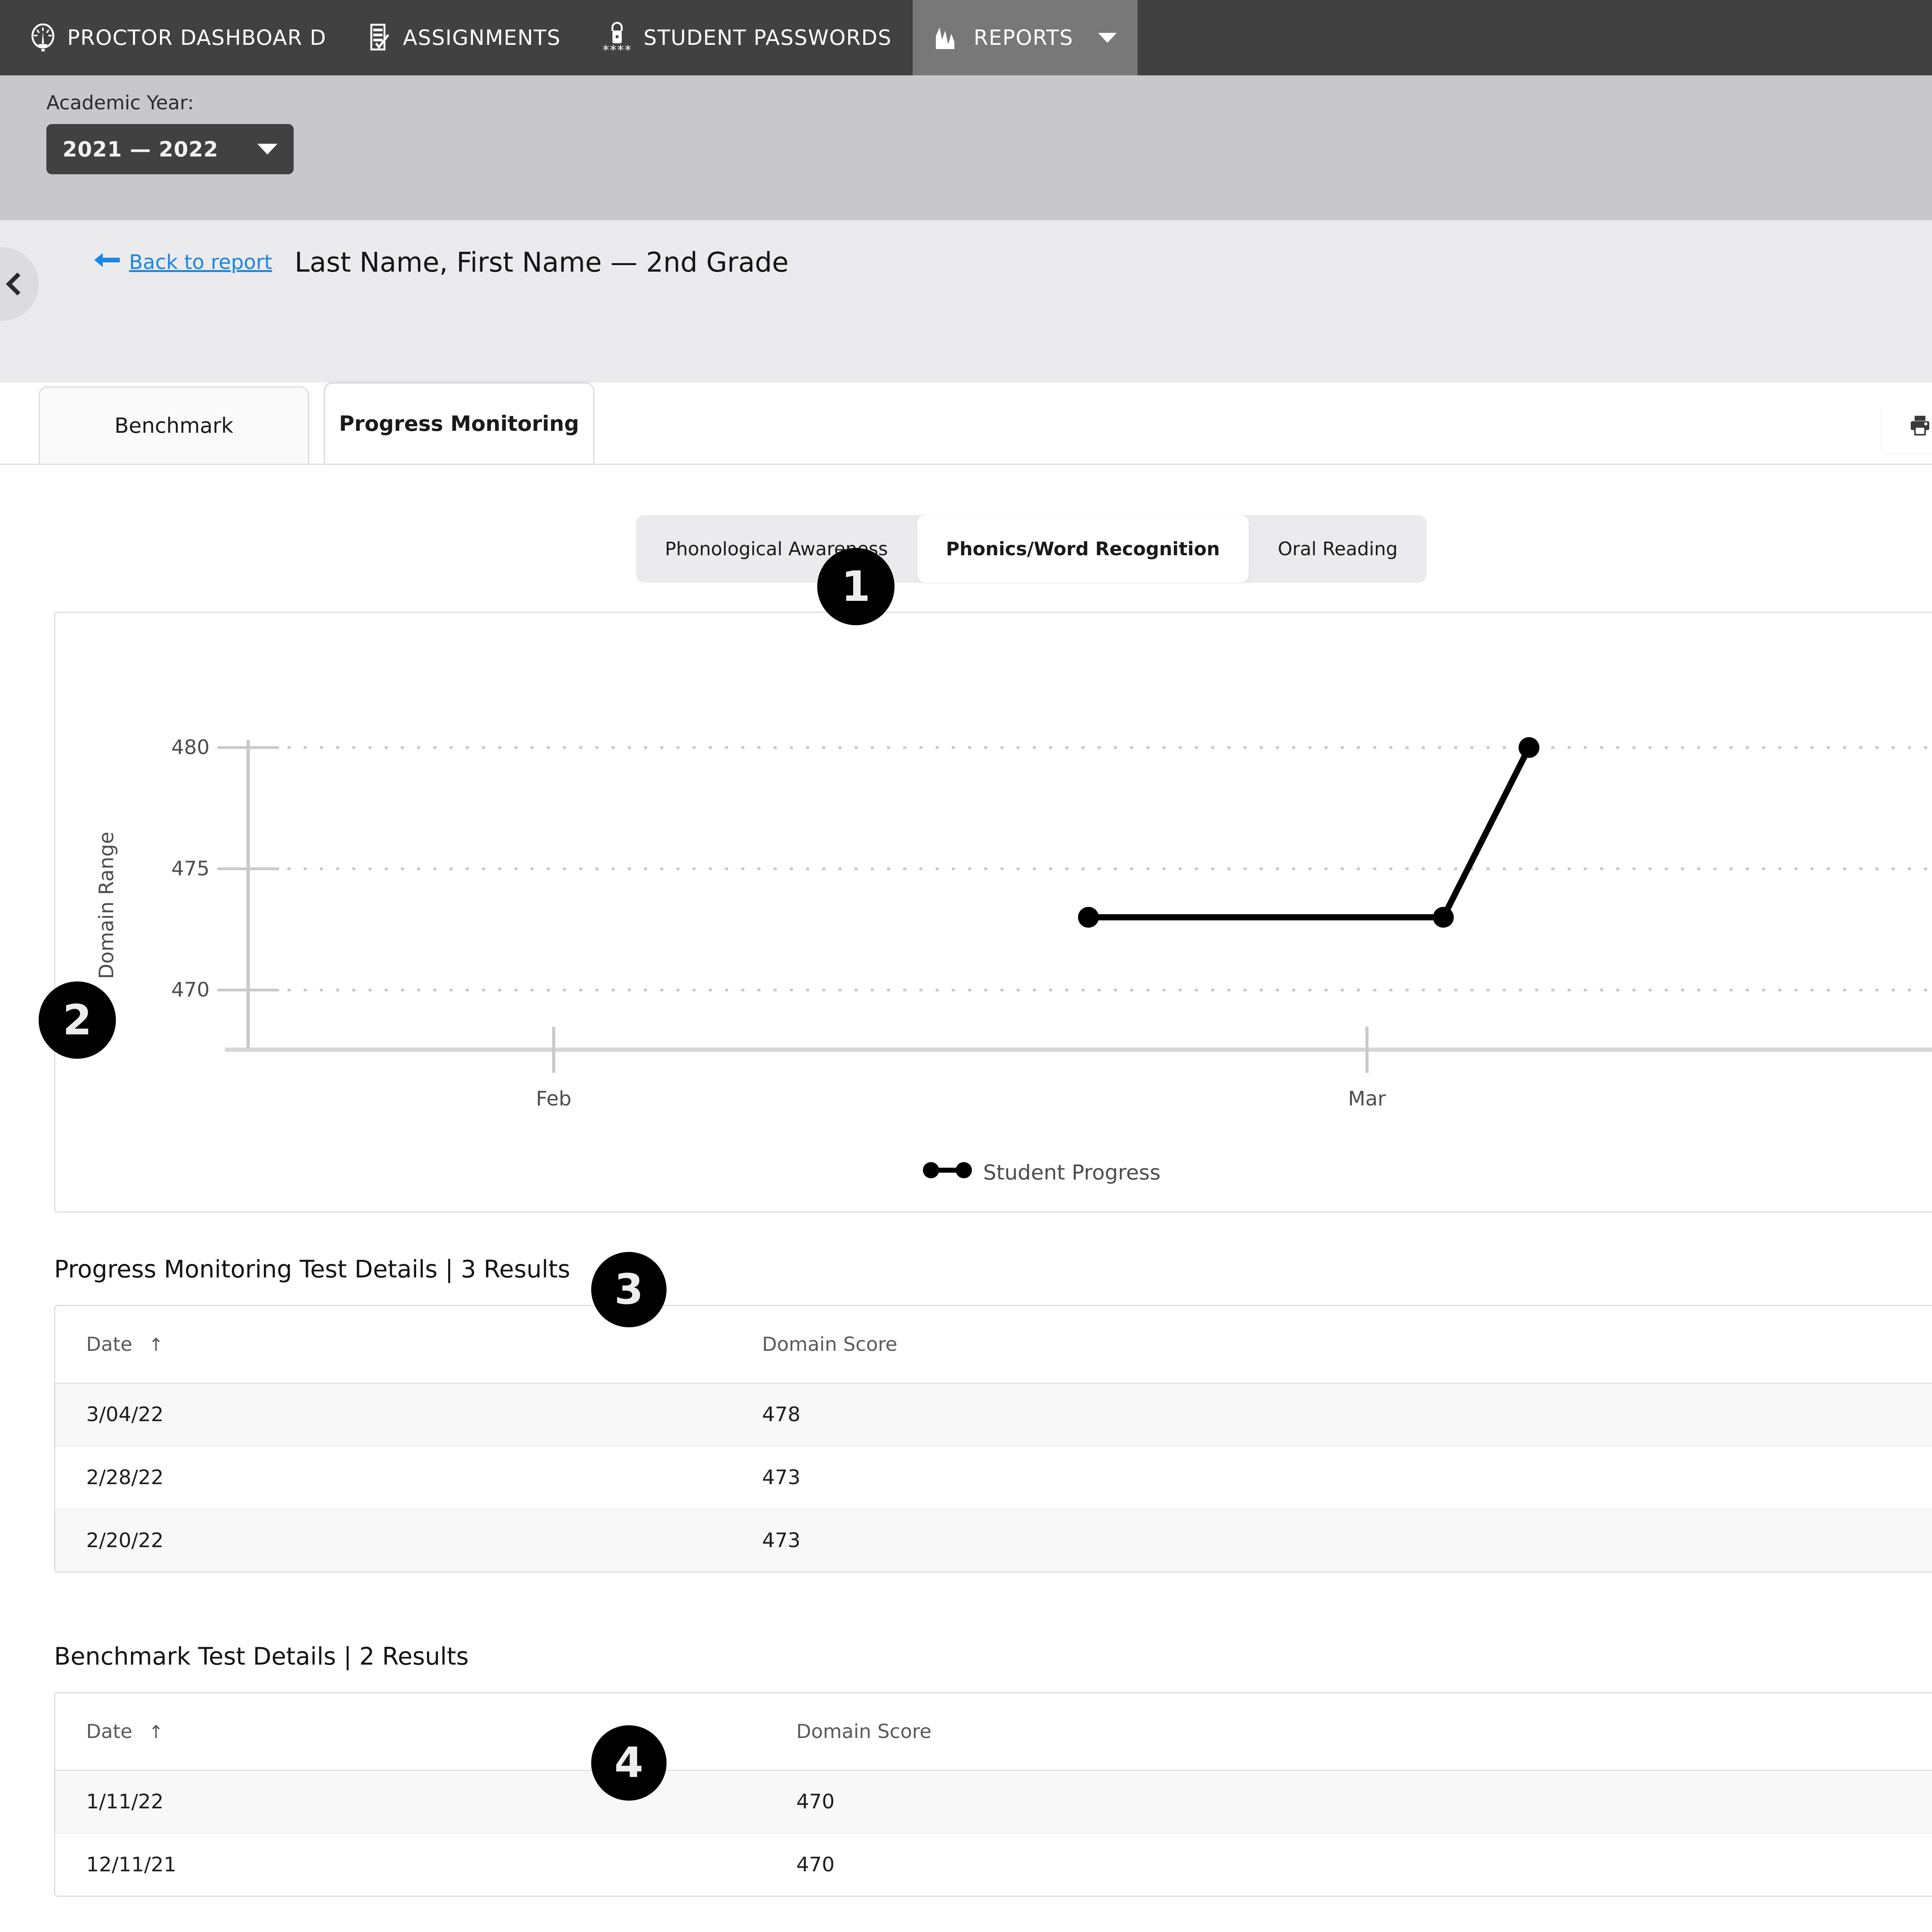  I want to click on nav-item-label: REPORTS, so click(1023, 38).